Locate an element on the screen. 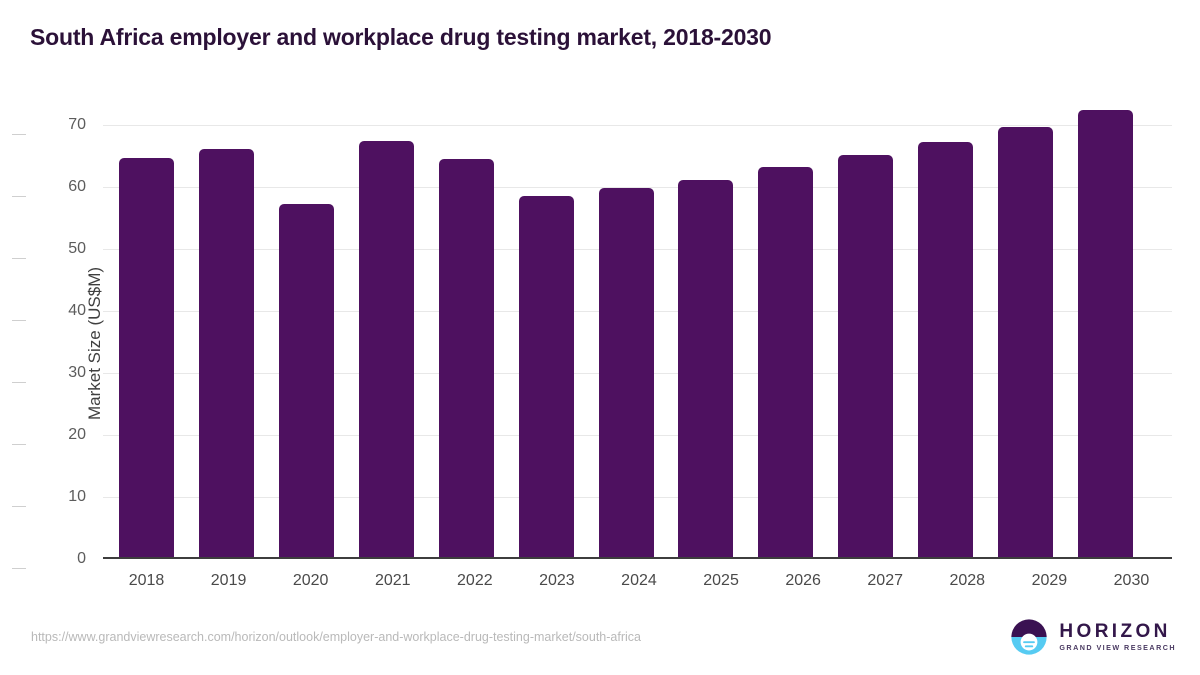 The width and height of the screenshot is (1200, 675). y-axis-tick-label: 20 is located at coordinates (49, 435).